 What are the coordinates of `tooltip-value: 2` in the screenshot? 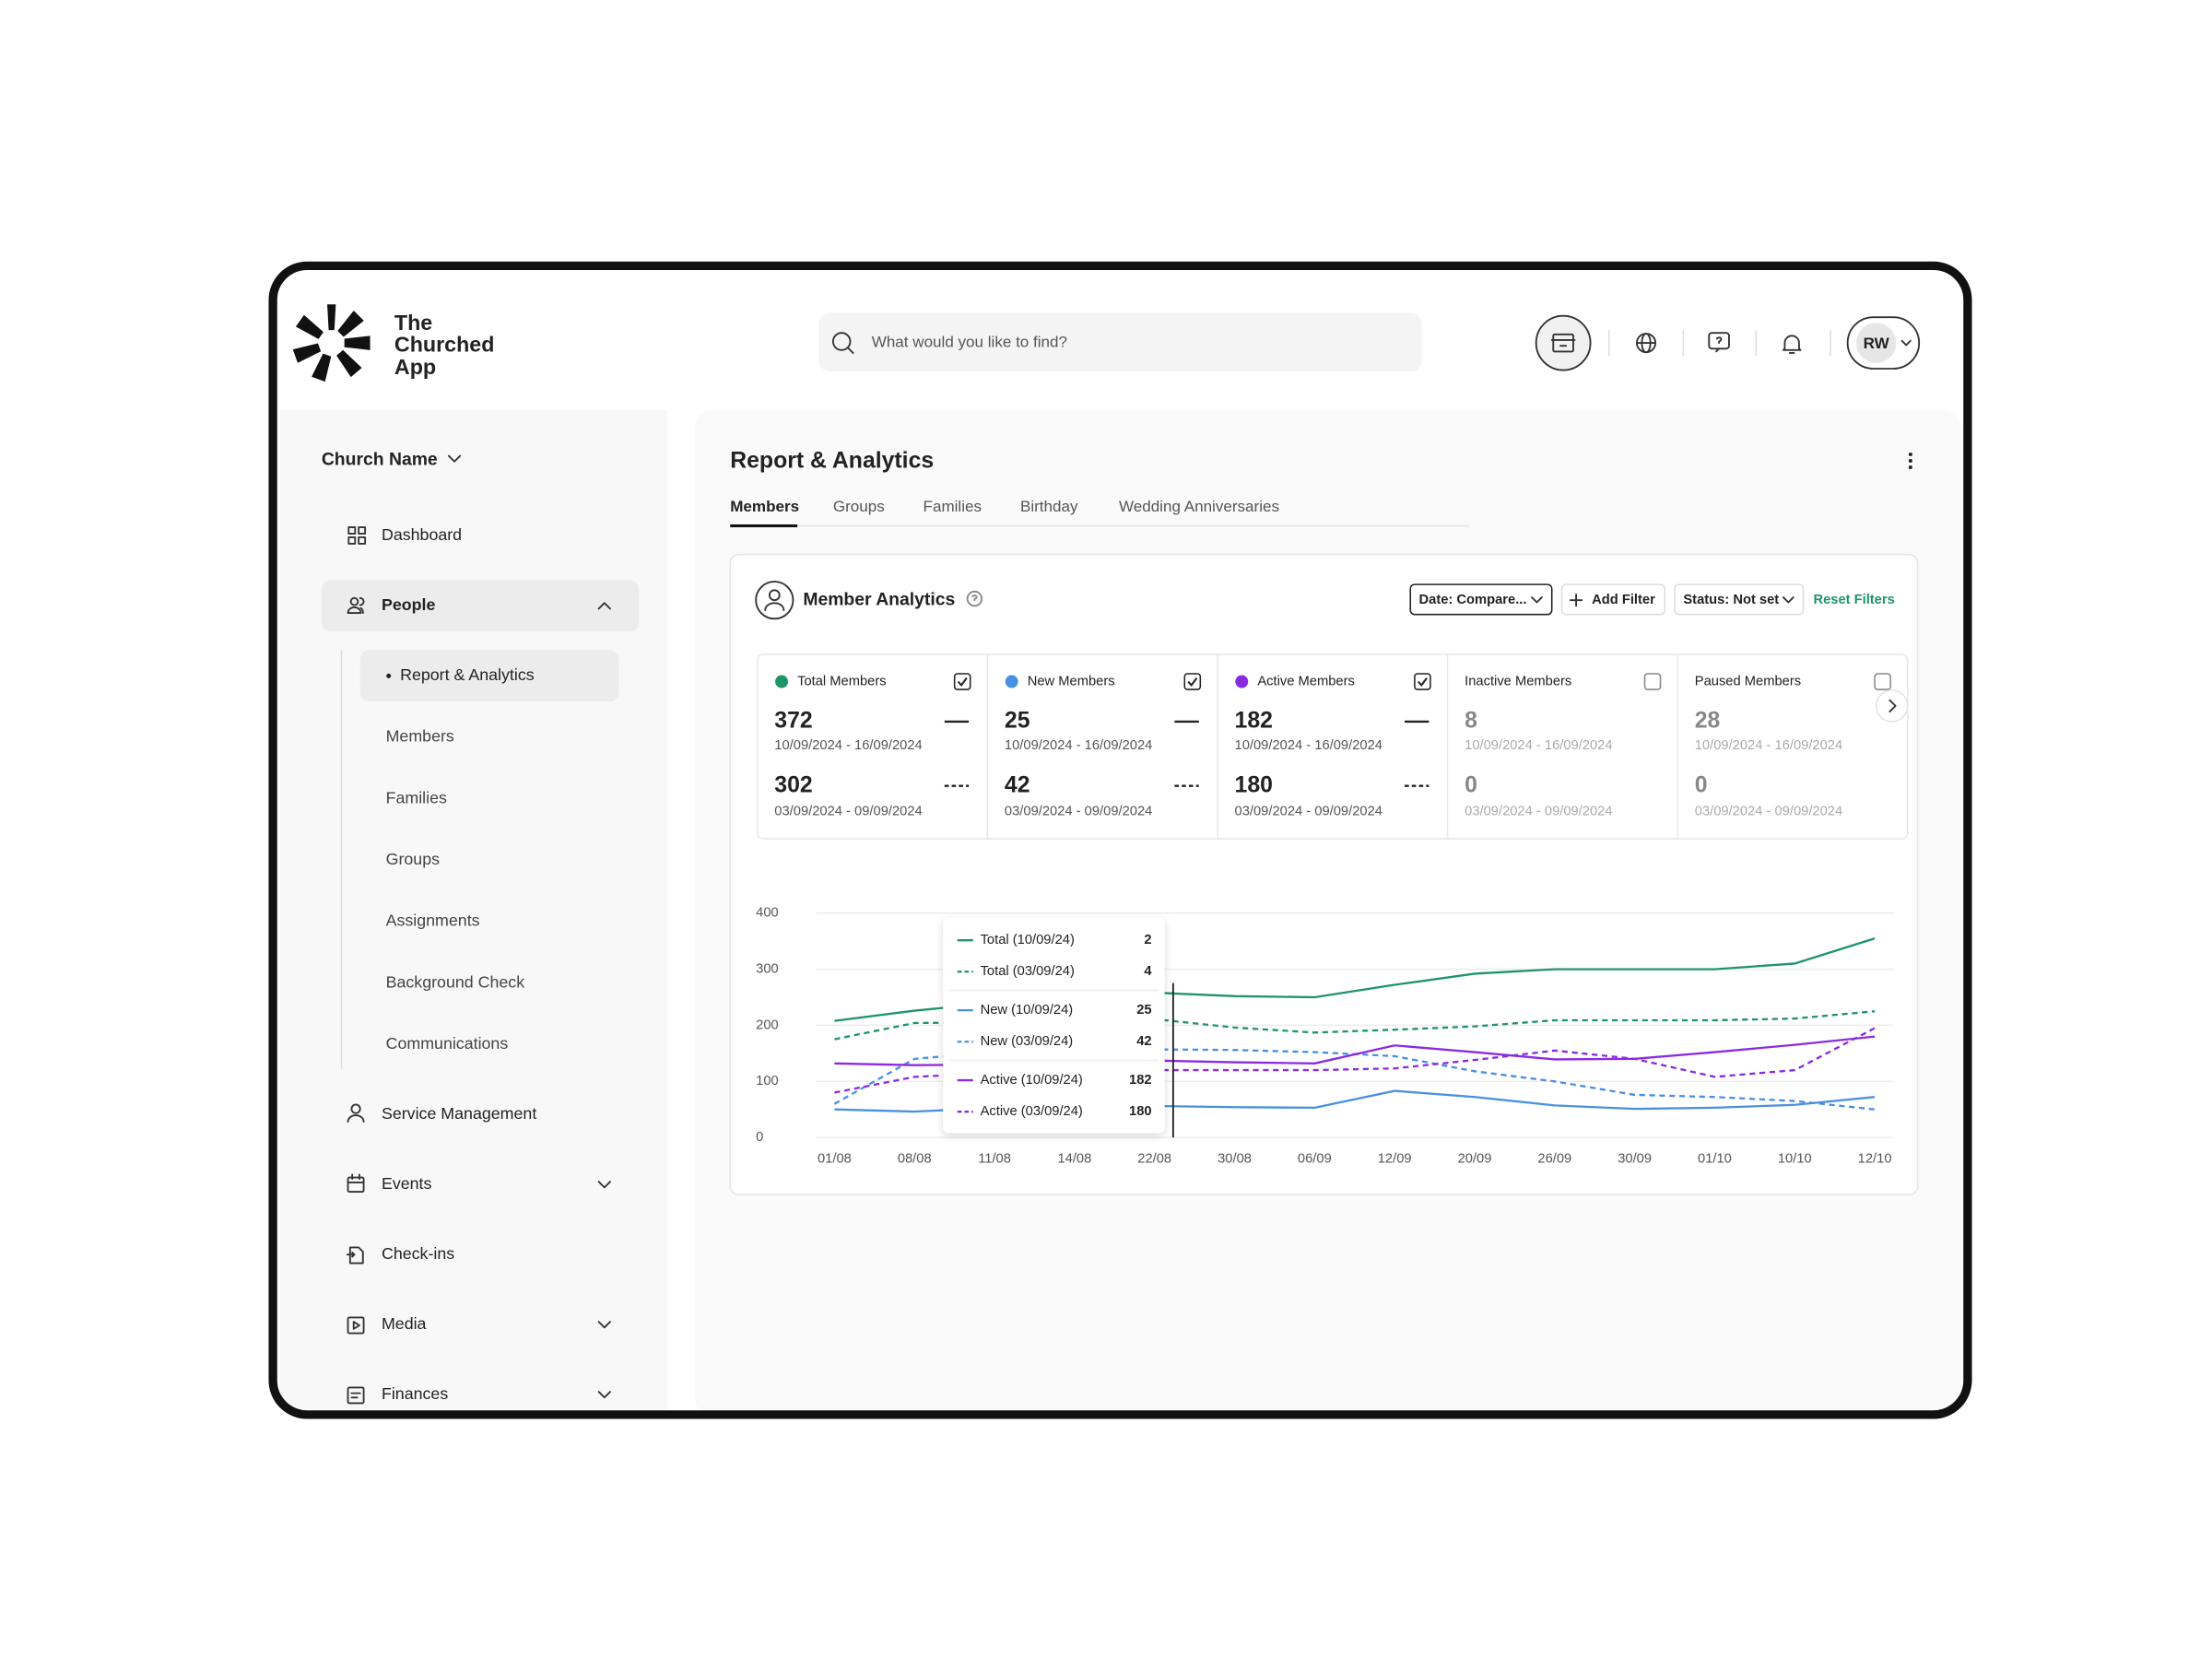 It's located at (1147, 940).